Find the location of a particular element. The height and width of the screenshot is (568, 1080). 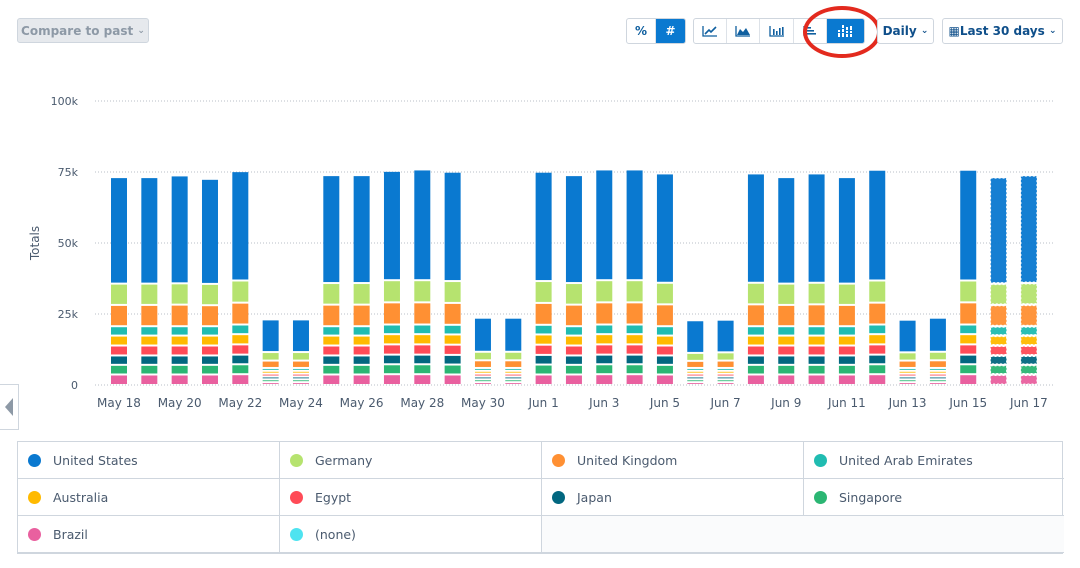

legend-item: Singapore is located at coordinates (934, 497).